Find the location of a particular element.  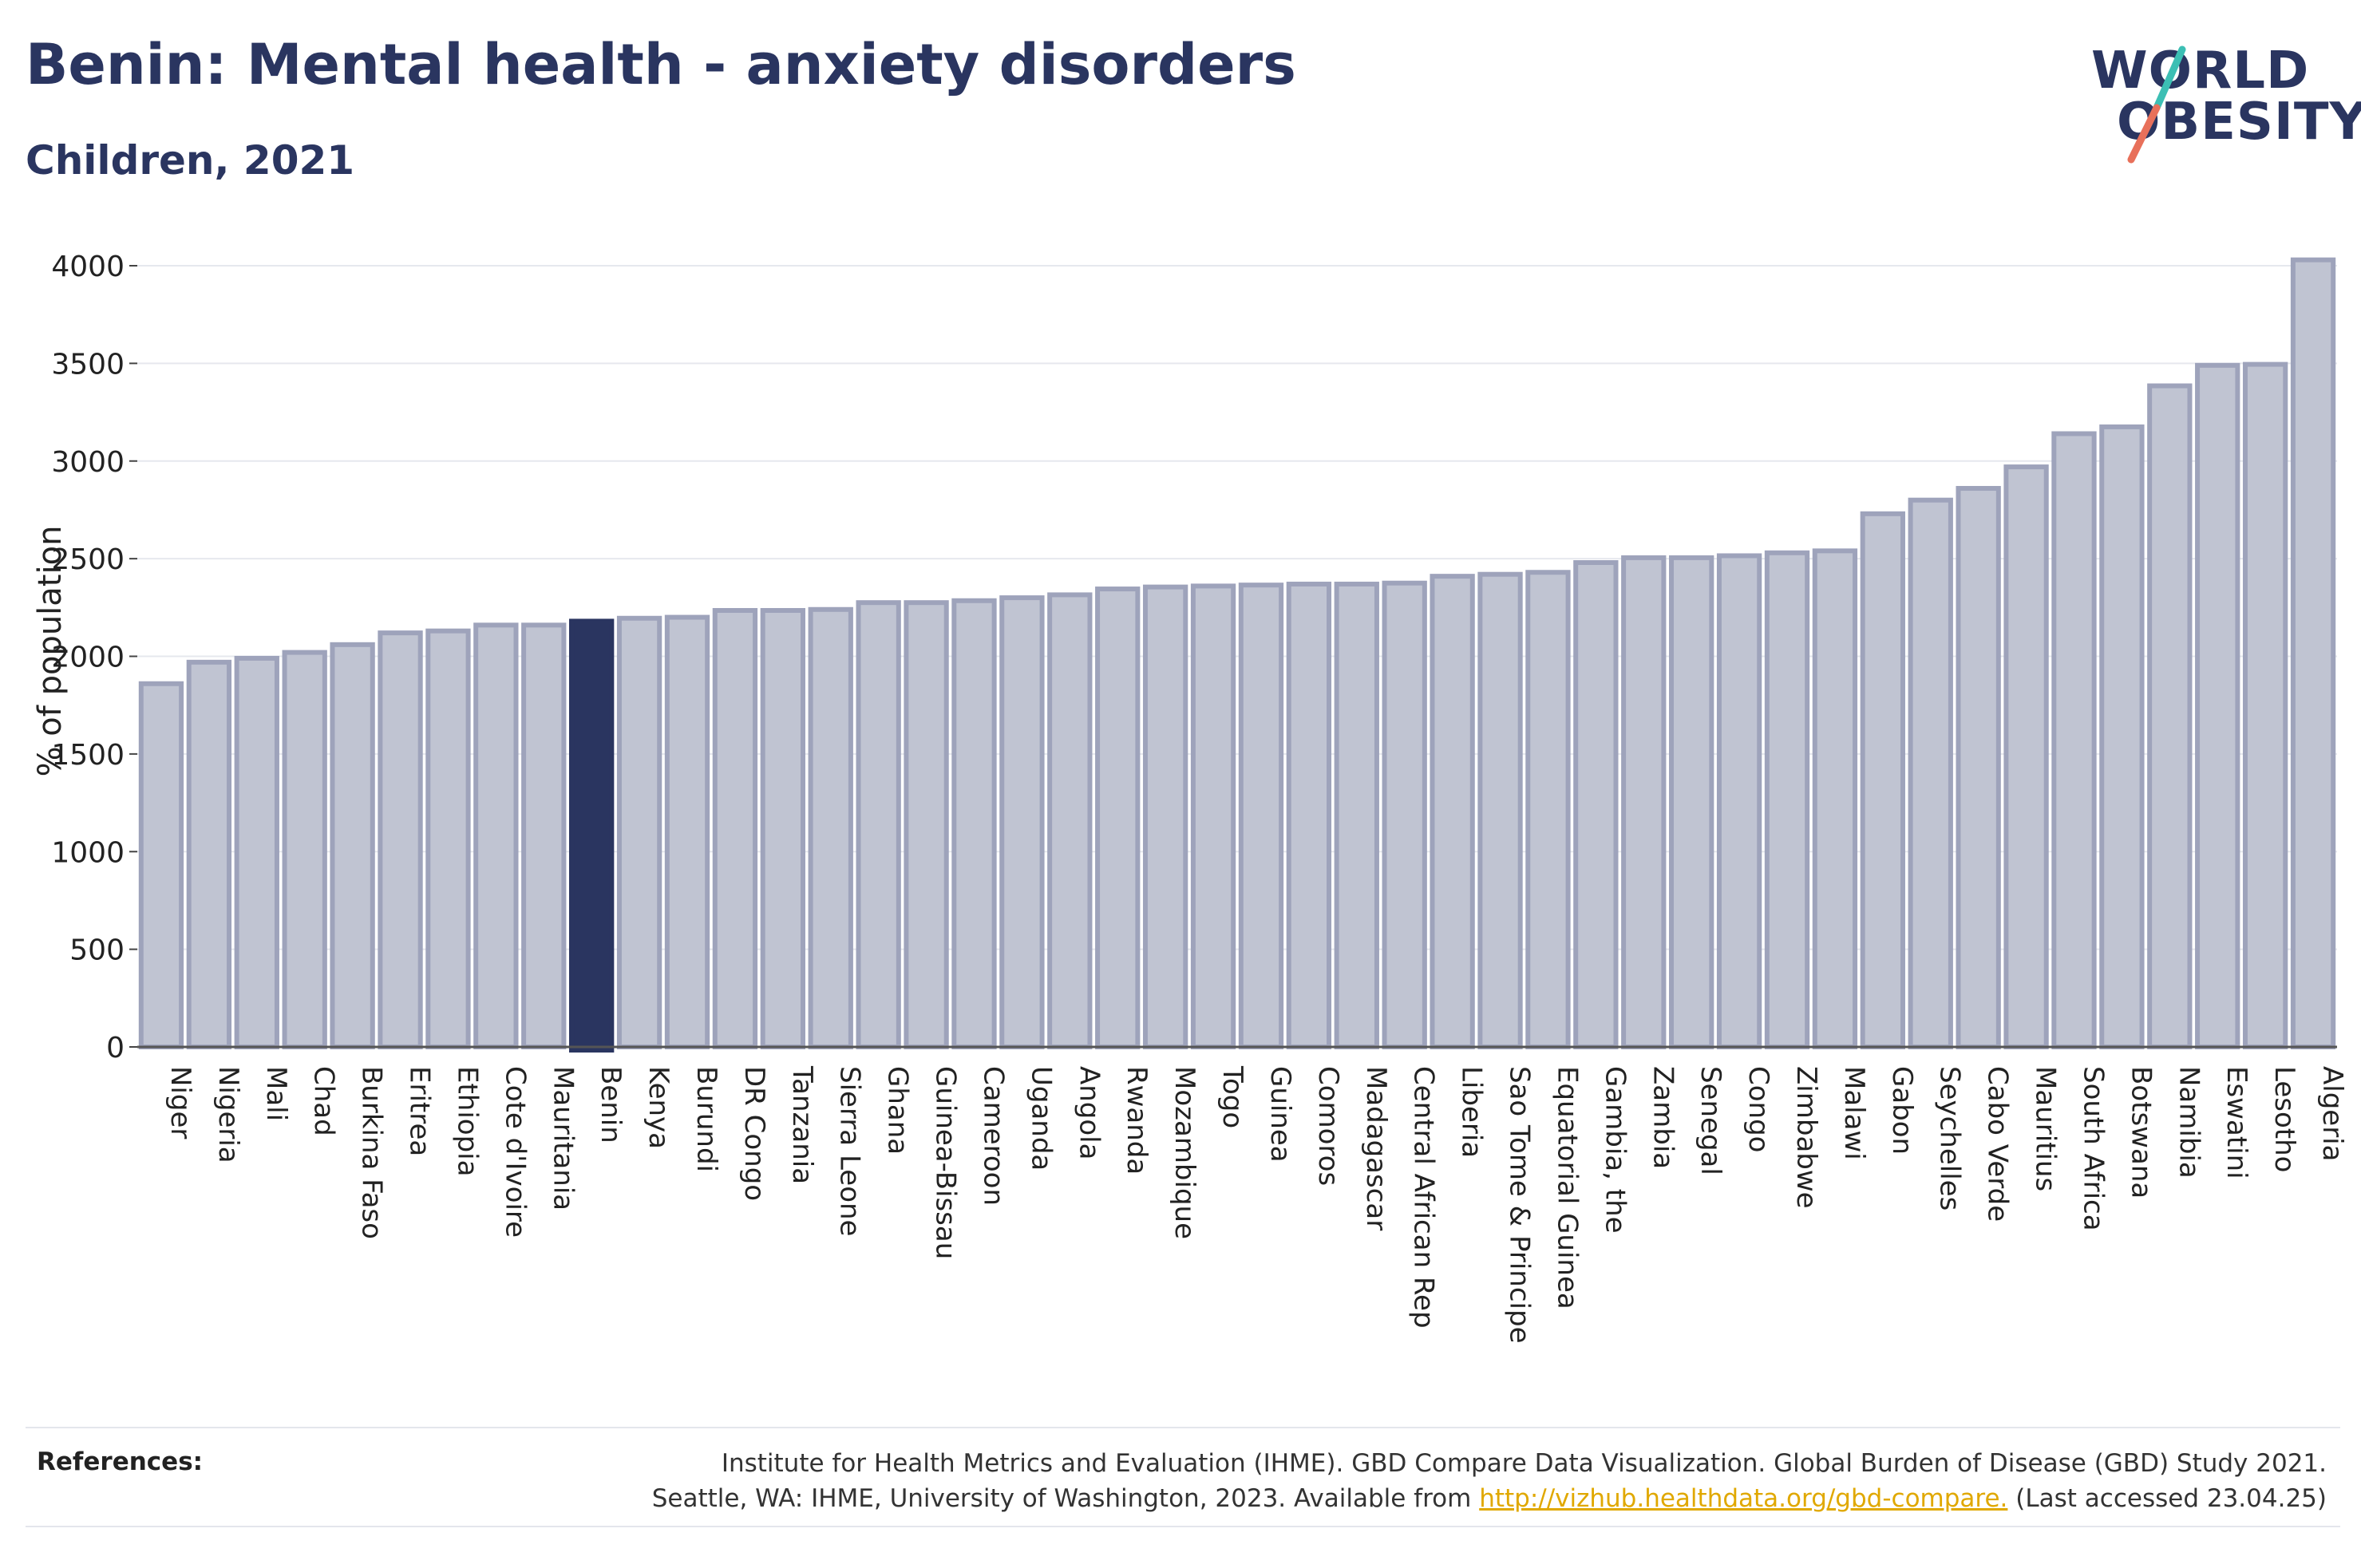

bar-comoros is located at coordinates (1309, 815).